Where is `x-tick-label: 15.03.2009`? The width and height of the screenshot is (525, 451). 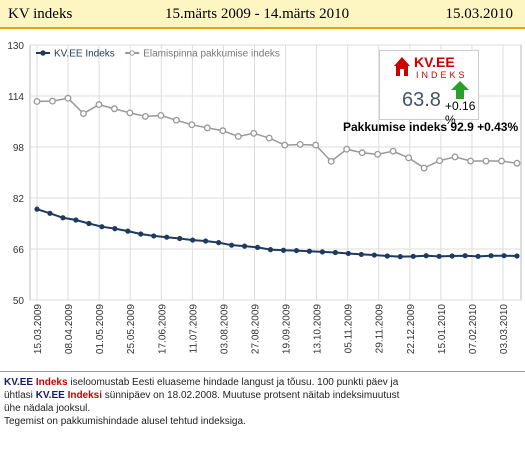 x-tick-label: 15.03.2009 is located at coordinates (38, 329).